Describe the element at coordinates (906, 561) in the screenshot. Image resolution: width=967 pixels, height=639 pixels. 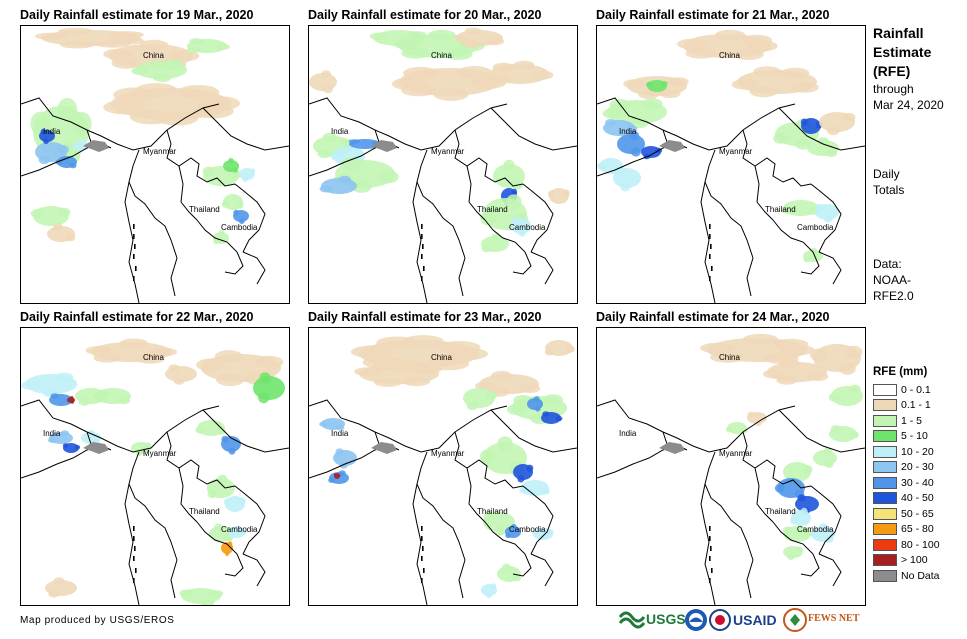
I see `legend-item: > 100` at that location.